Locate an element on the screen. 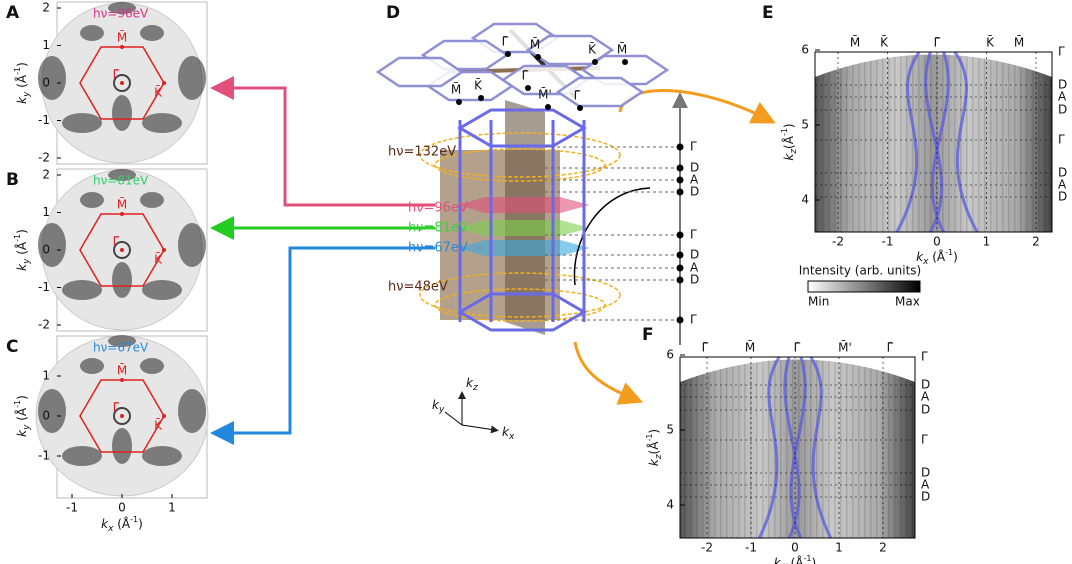 The width and height of the screenshot is (1072, 564). top-point: M̄ is located at coordinates (855, 42).